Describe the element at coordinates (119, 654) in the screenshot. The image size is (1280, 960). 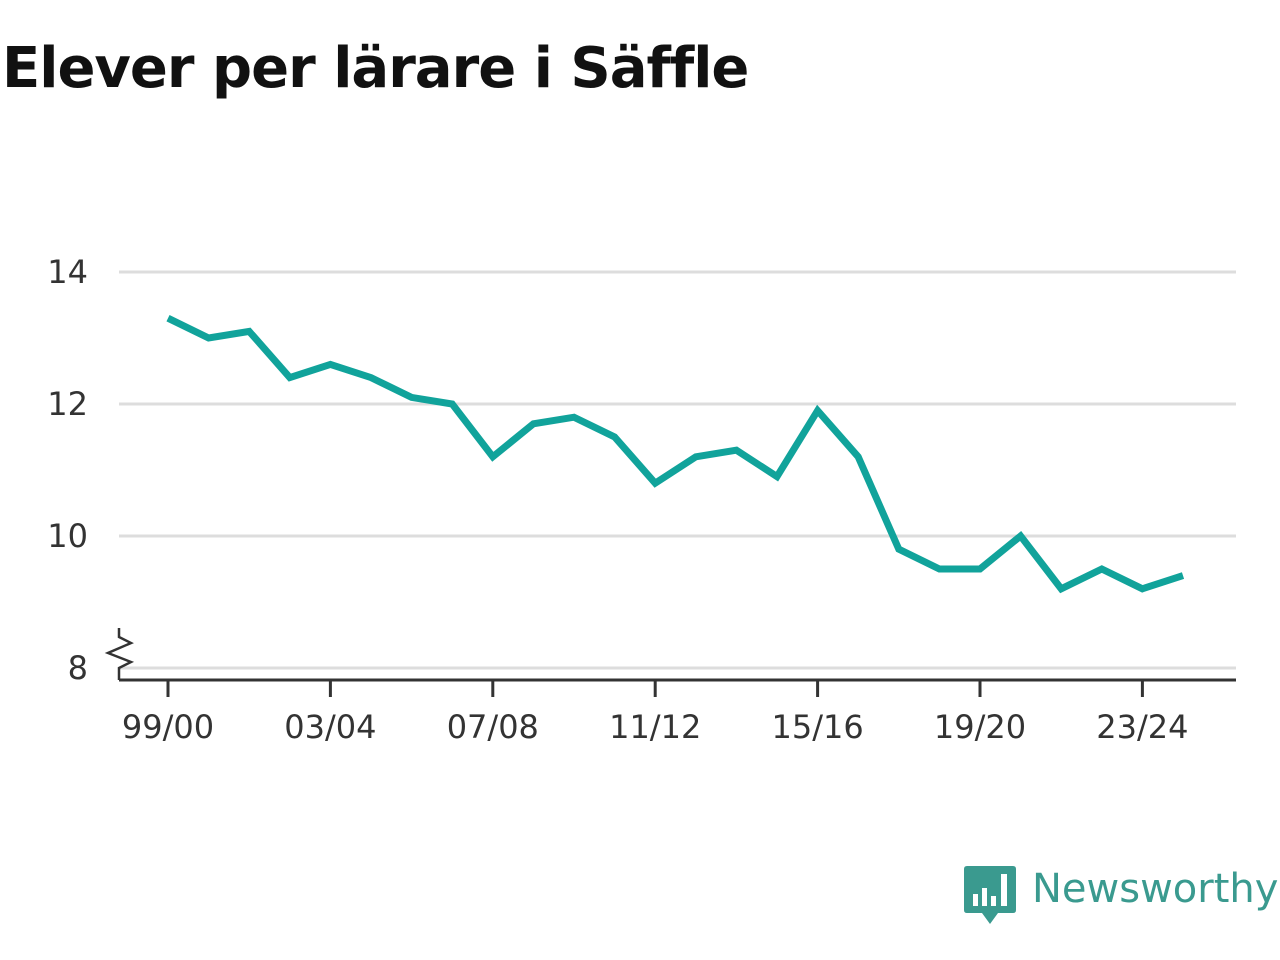
I see `y-axis-break-icon` at that location.